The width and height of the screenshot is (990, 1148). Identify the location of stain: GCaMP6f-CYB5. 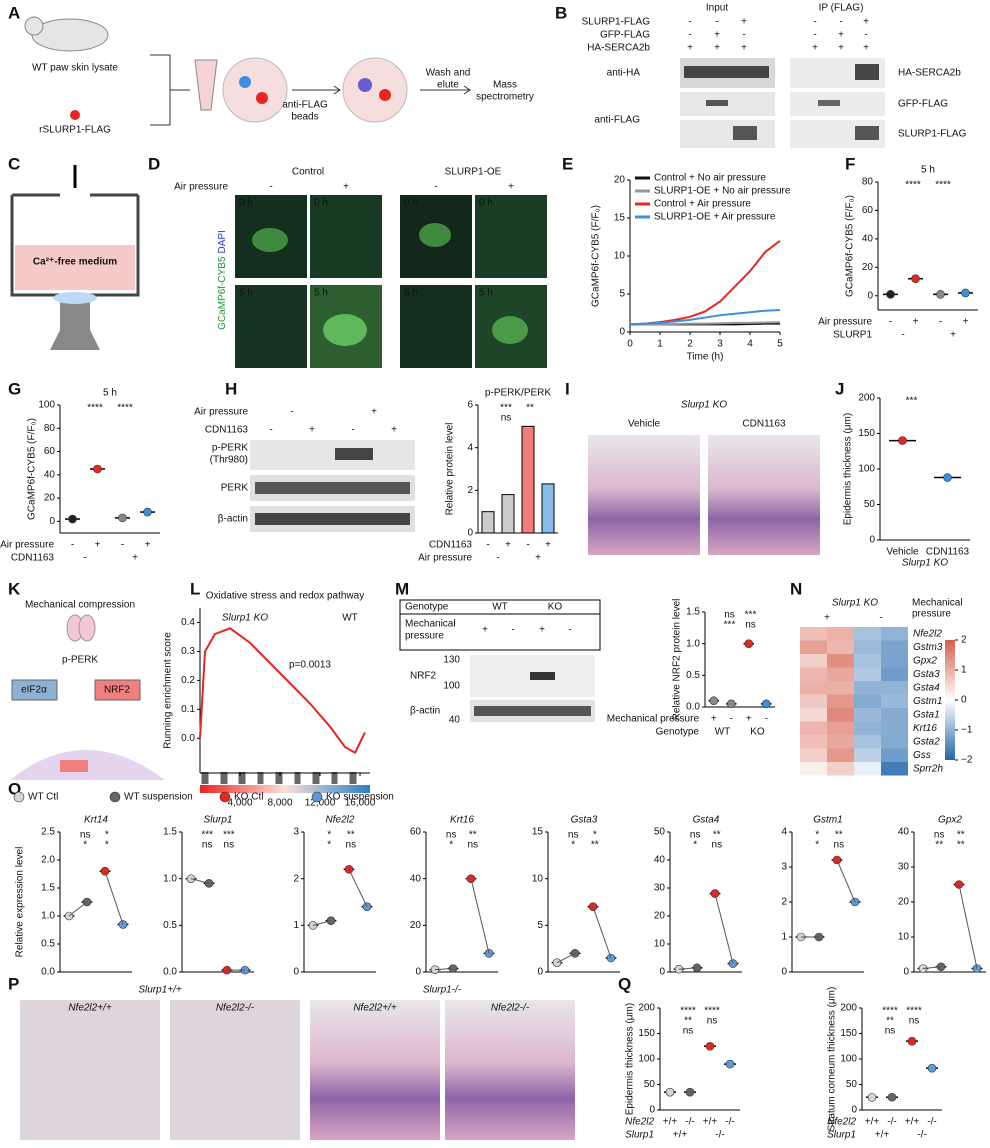
(222, 293).